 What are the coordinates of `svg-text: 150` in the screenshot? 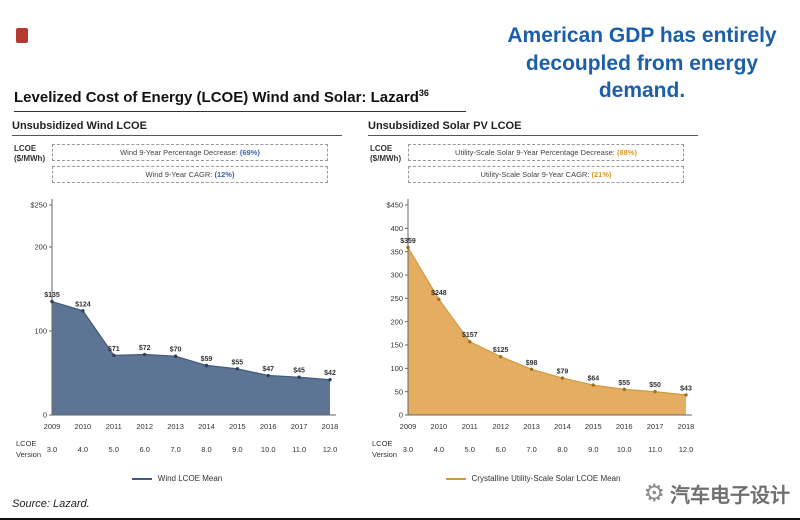 It's located at (396, 345).